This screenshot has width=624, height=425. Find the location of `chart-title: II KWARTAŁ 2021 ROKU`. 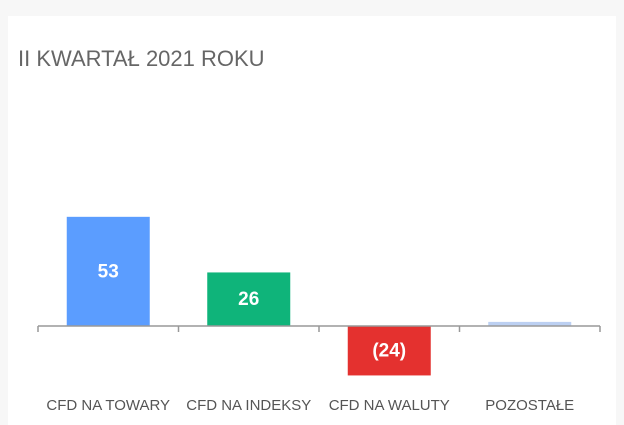

chart-title: II KWARTAŁ 2021 ROKU is located at coordinates (141, 58).